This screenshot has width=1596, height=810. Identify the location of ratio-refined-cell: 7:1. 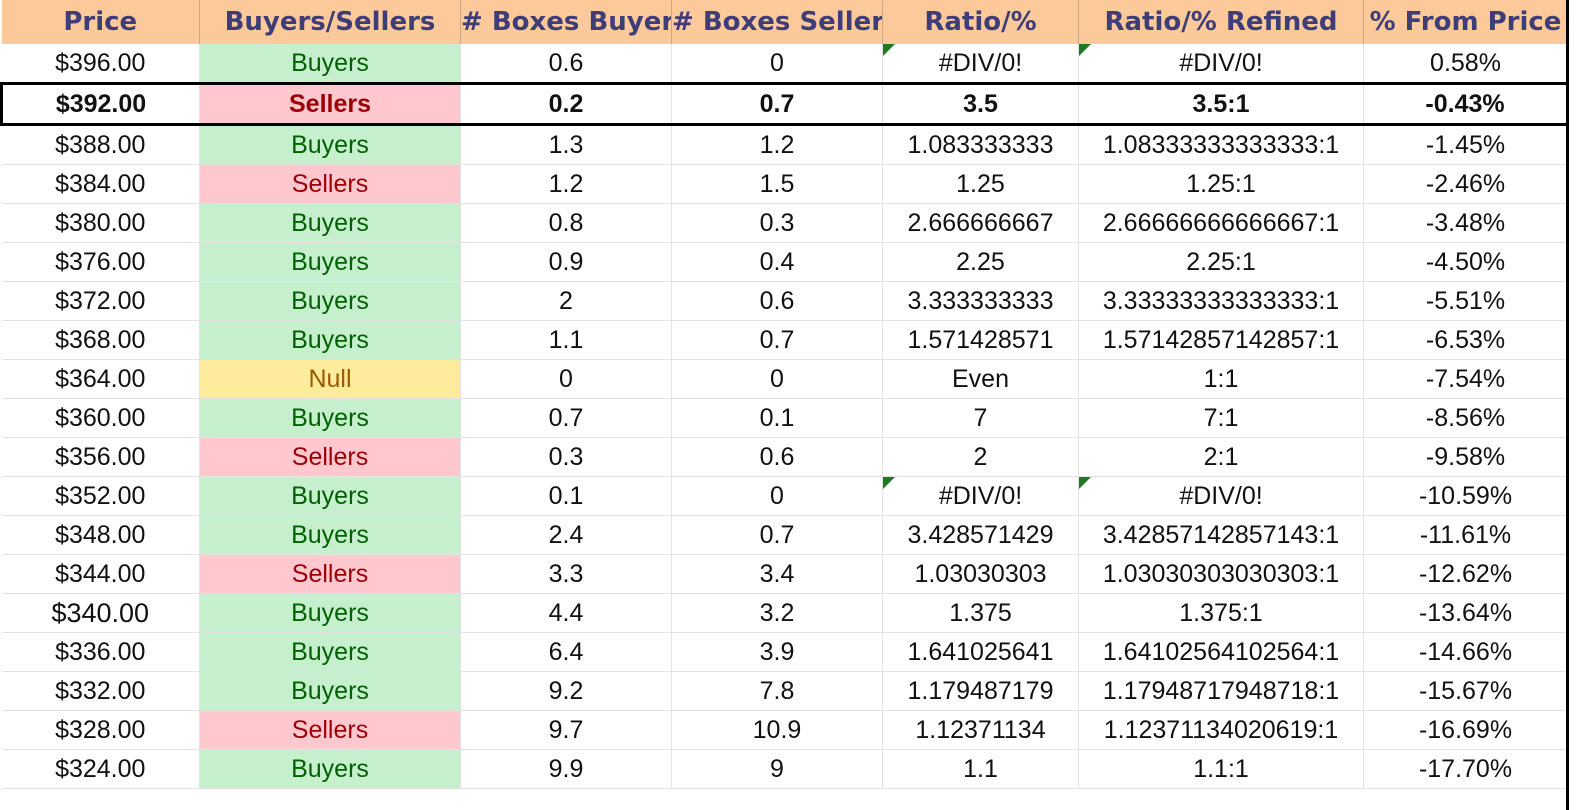
(1221, 418).